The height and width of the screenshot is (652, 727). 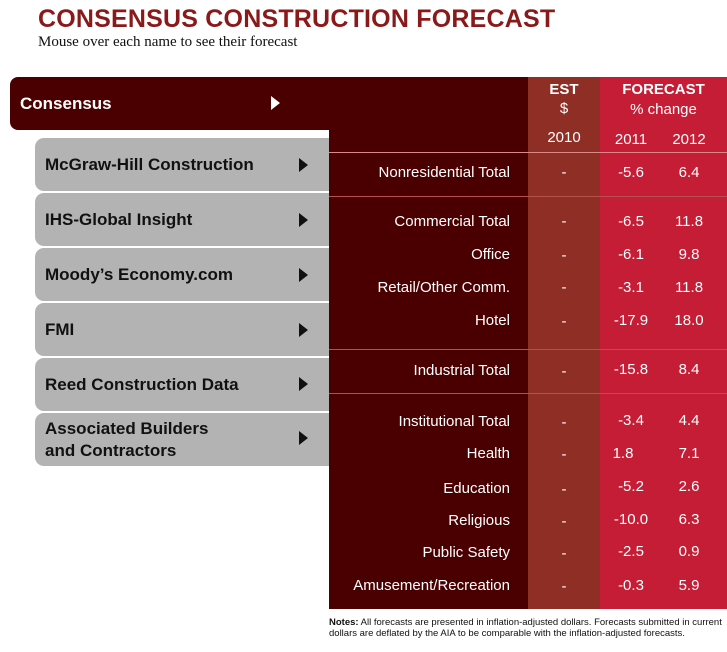 I want to click on nav-item-label-line1: Associated Builders, so click(x=127, y=428).